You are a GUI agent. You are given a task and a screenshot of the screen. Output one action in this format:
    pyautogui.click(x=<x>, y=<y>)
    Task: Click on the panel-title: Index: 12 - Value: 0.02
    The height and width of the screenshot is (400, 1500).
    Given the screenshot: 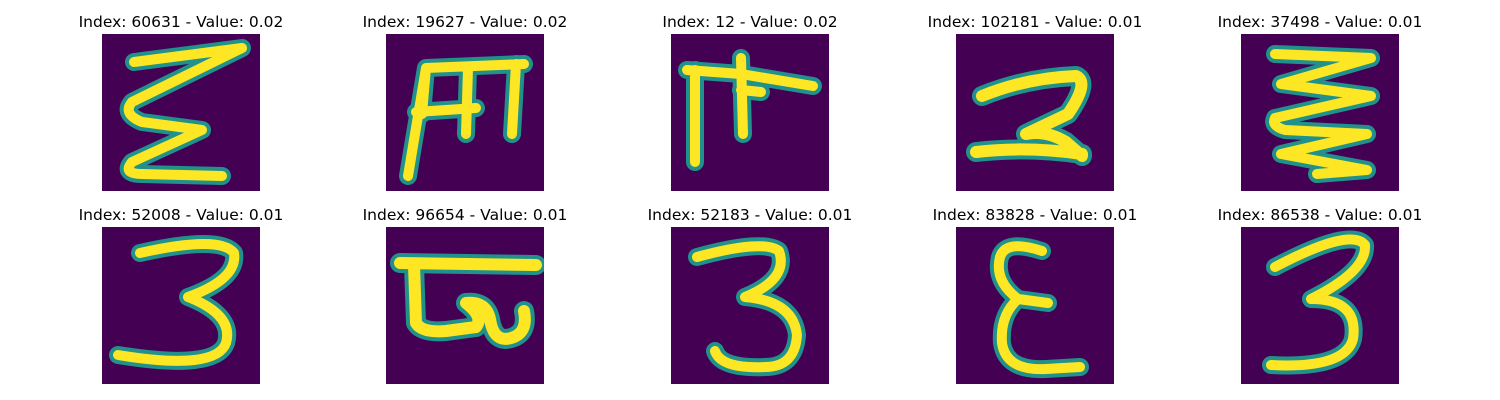 What is the action you would take?
    pyautogui.click(x=750, y=22)
    